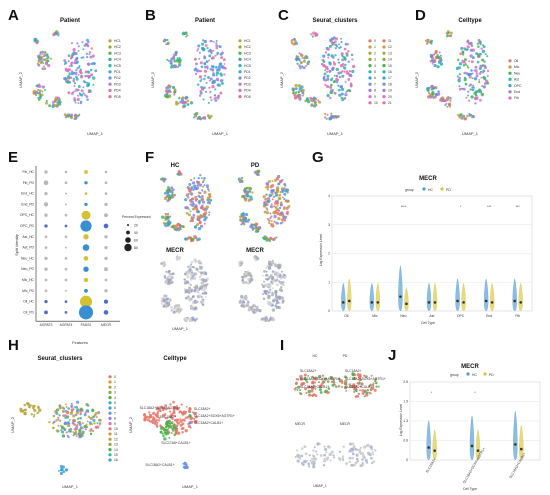 The image size is (550, 495). What do you see at coordinates (320, 486) in the screenshot?
I see `panel-i-xlab: UMAP_1` at bounding box center [320, 486].